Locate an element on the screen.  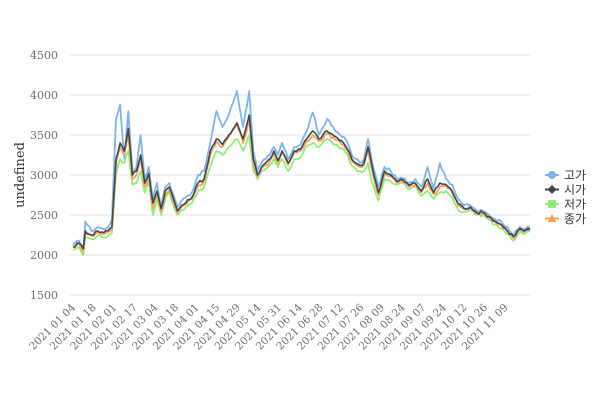
y-tick-label: 2000 is located at coordinates (44, 255).